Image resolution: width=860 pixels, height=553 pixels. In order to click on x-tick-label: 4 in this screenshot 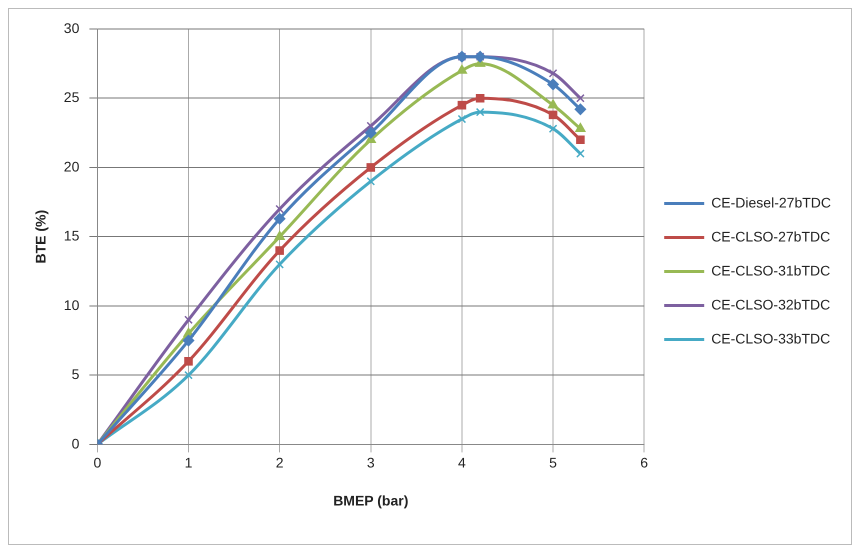, I will do `click(462, 462)`.